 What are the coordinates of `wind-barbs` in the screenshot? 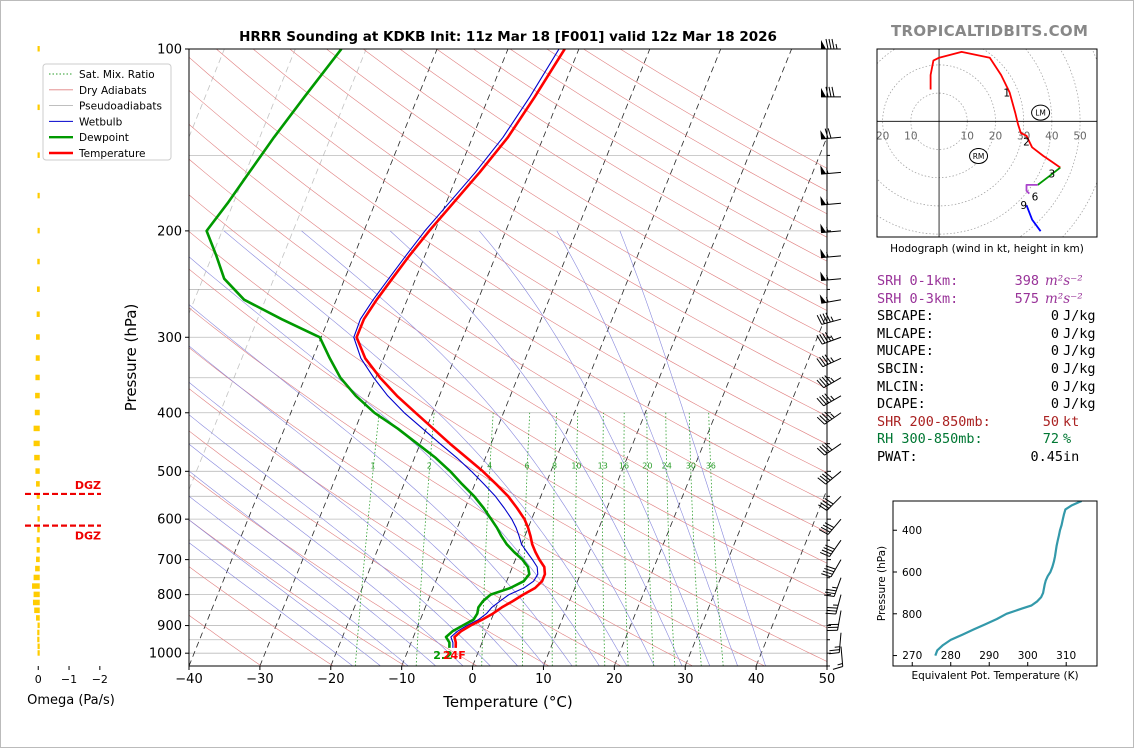 It's located at (830, 354).